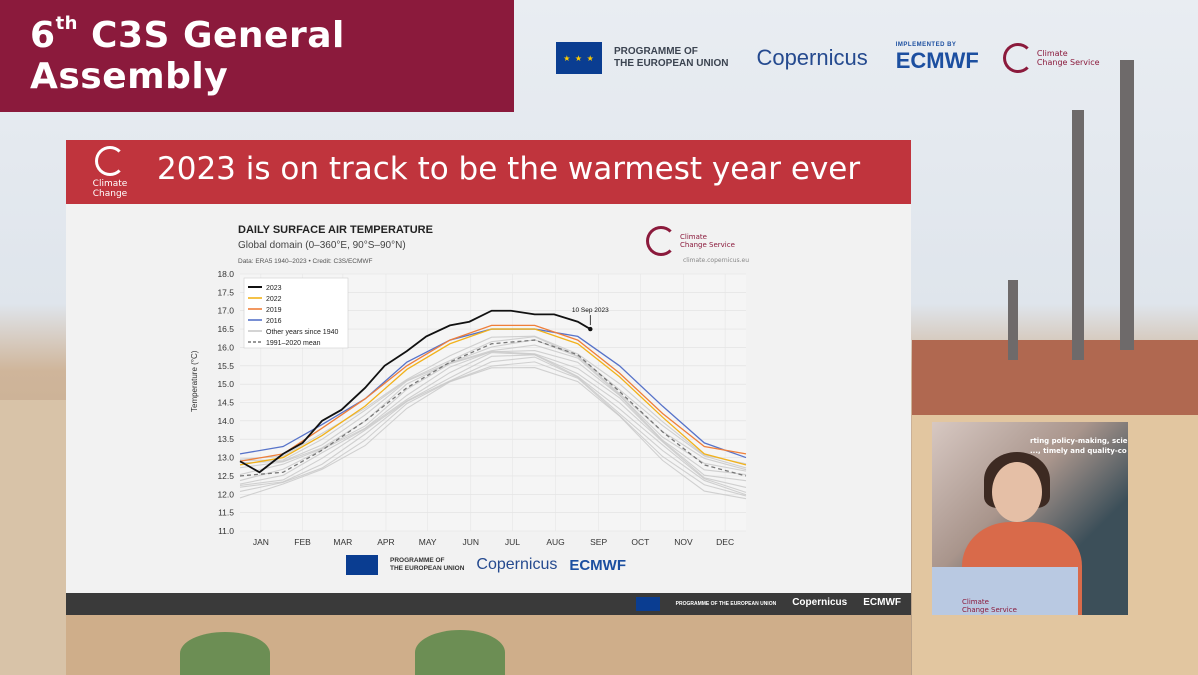 This screenshot has height=675, width=1198. Describe the element at coordinates (820, 602) in the screenshot. I see `footer-copernicus: Copernicus` at that location.